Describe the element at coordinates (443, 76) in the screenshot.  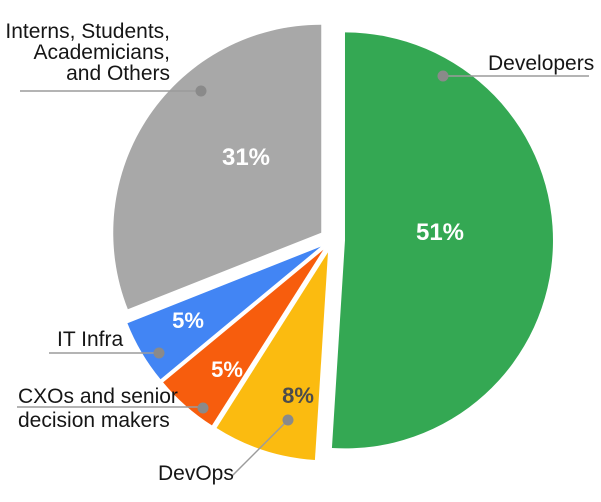
I see `leader-dot-developers` at that location.